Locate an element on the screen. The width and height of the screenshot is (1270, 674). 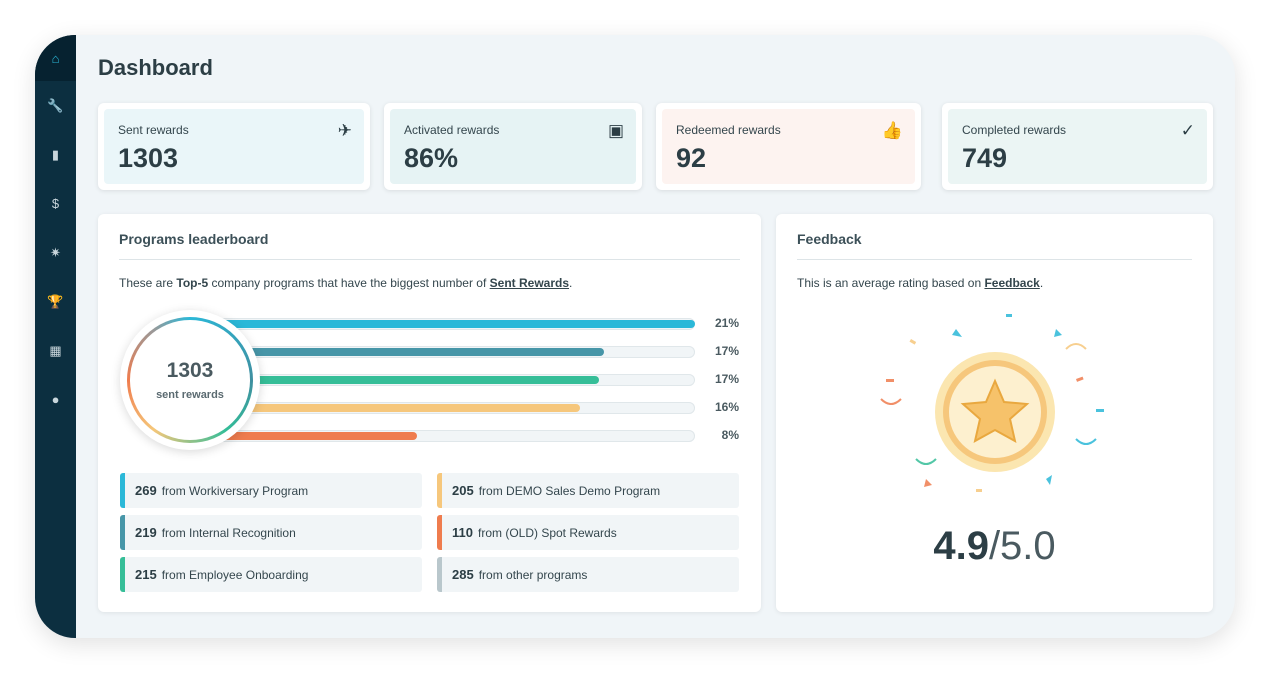
sidebar-item-party: ✷ is located at coordinates (55, 252).